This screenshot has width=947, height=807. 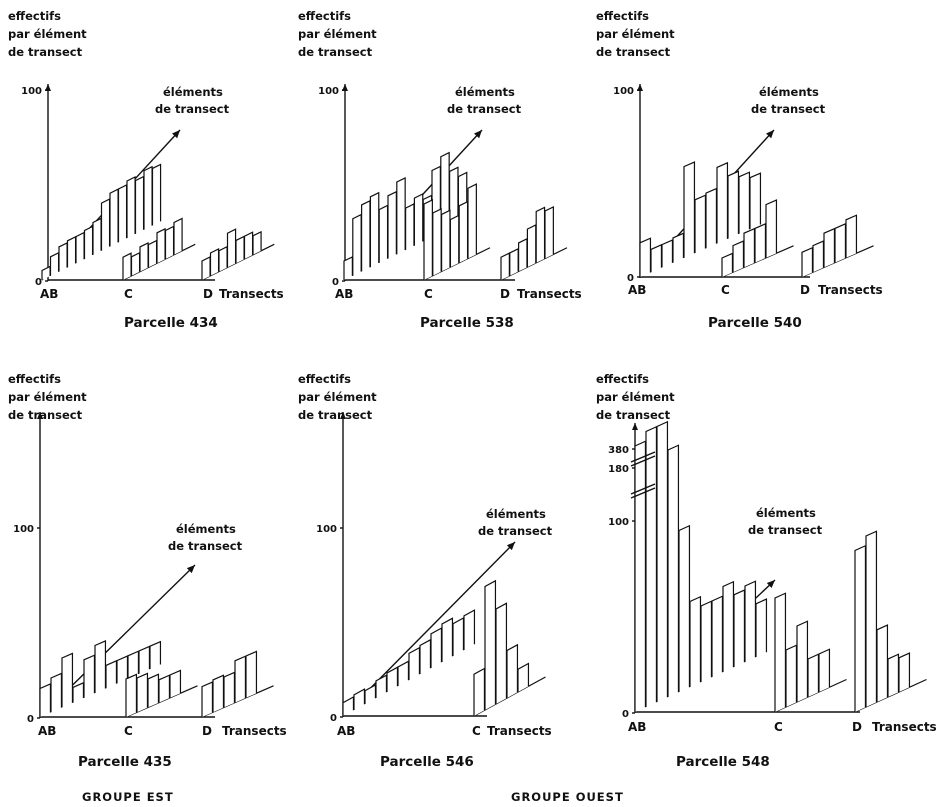 I want to click on panel-title: Parcelle 540, so click(x=755, y=323).